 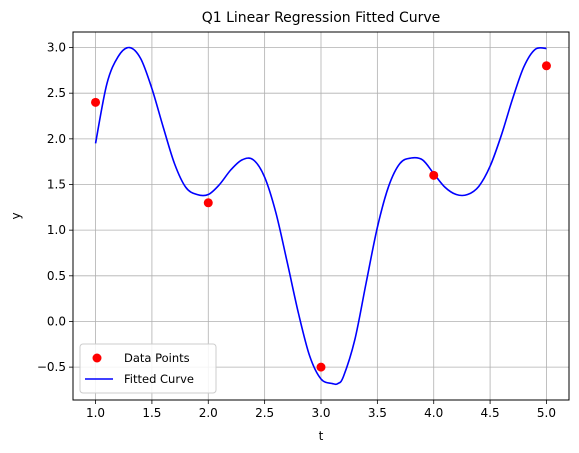 What do you see at coordinates (208, 413) in the screenshot?
I see `x-tick-label: 2.0` at bounding box center [208, 413].